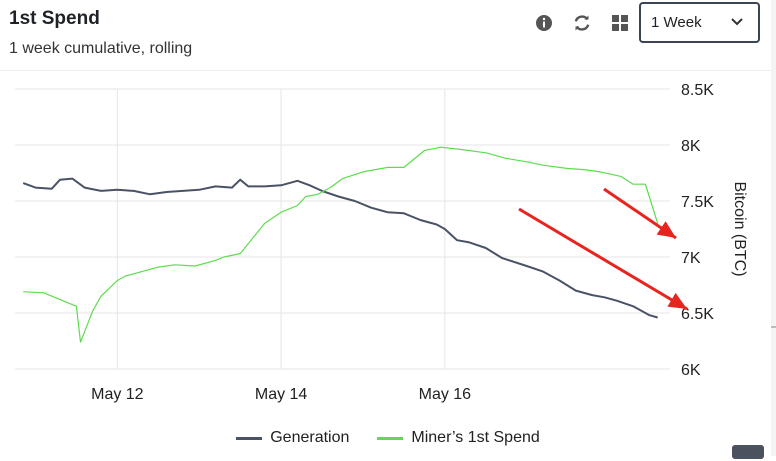  Describe the element at coordinates (445, 394) in the screenshot. I see `x-tick-label: May 16` at that location.